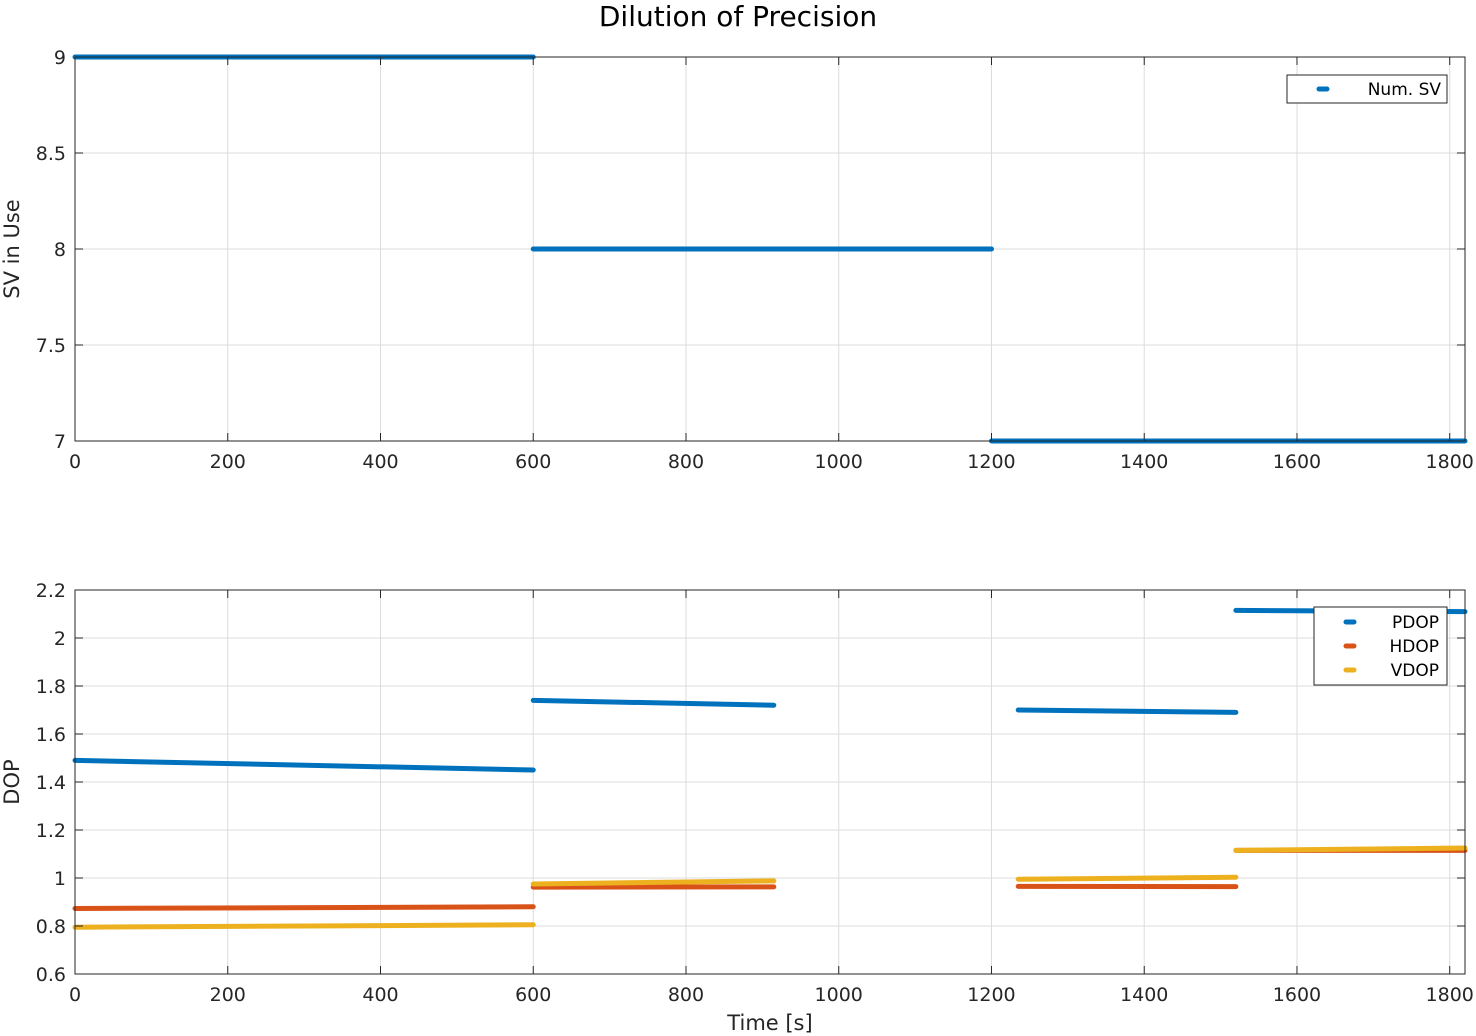  What do you see at coordinates (769, 1023) in the screenshot?
I see `dop-xlabel: Time [s]` at bounding box center [769, 1023].